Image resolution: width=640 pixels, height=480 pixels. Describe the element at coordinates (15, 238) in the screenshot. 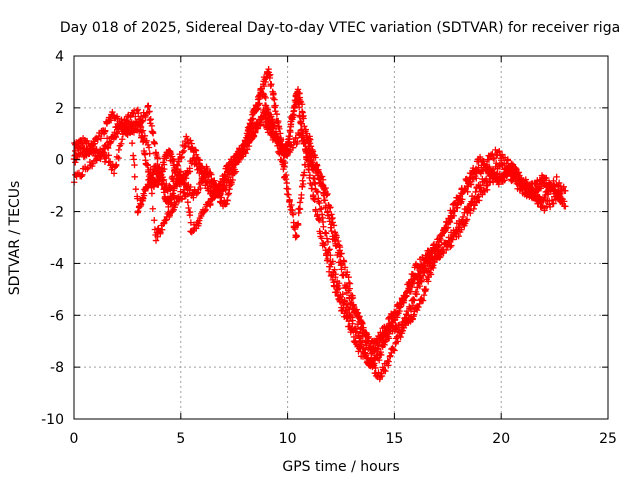

I see `y-axis-label: SDTVAR / TECUs` at that location.